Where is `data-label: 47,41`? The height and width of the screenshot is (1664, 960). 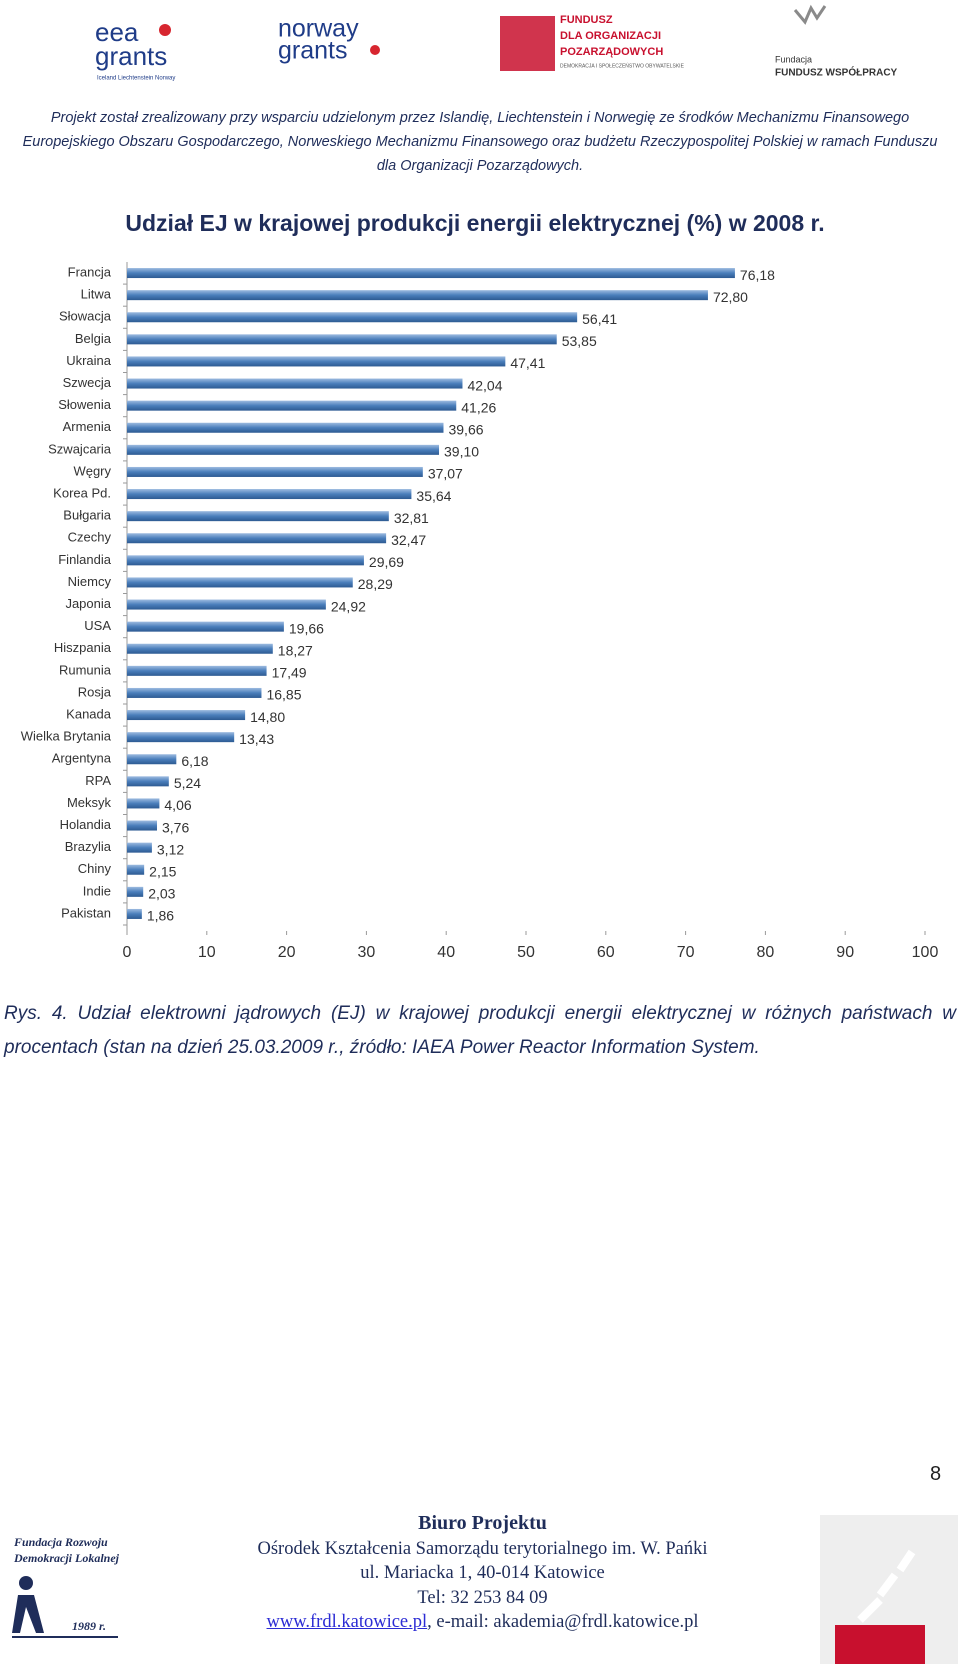
data-label: 47,41 is located at coordinates (527, 363).